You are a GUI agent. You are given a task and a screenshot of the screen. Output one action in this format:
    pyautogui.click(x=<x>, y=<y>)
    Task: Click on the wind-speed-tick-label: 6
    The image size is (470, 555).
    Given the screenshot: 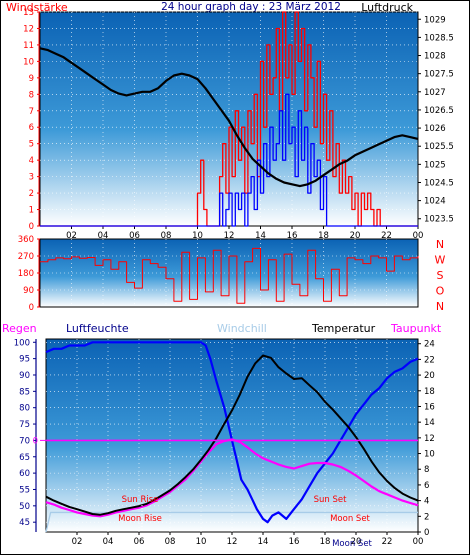 What is the action you would take?
    pyautogui.click(x=31, y=128)
    